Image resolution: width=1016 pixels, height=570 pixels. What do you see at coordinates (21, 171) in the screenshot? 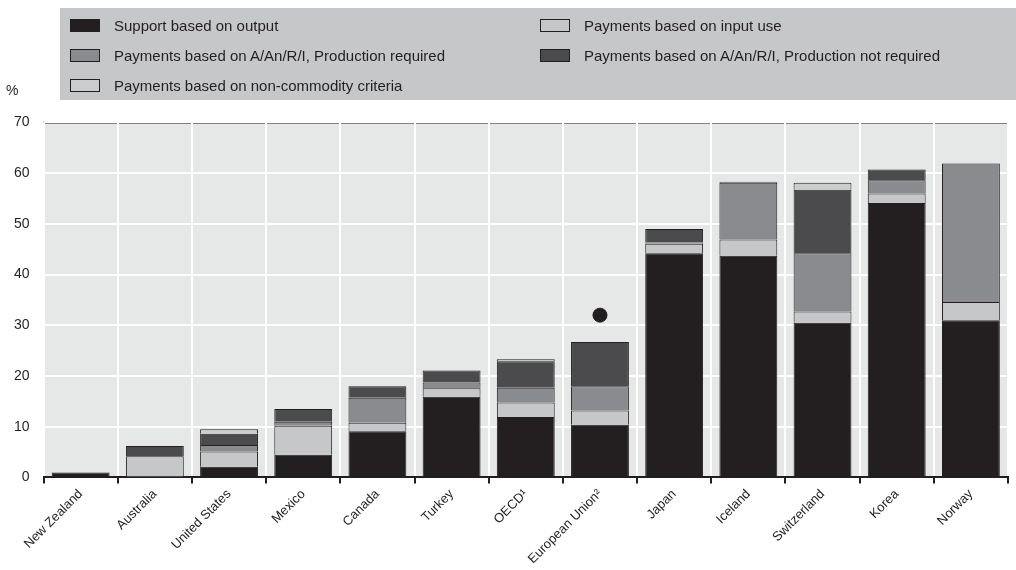
I see `y-tick-label: 60` at bounding box center [21, 171].